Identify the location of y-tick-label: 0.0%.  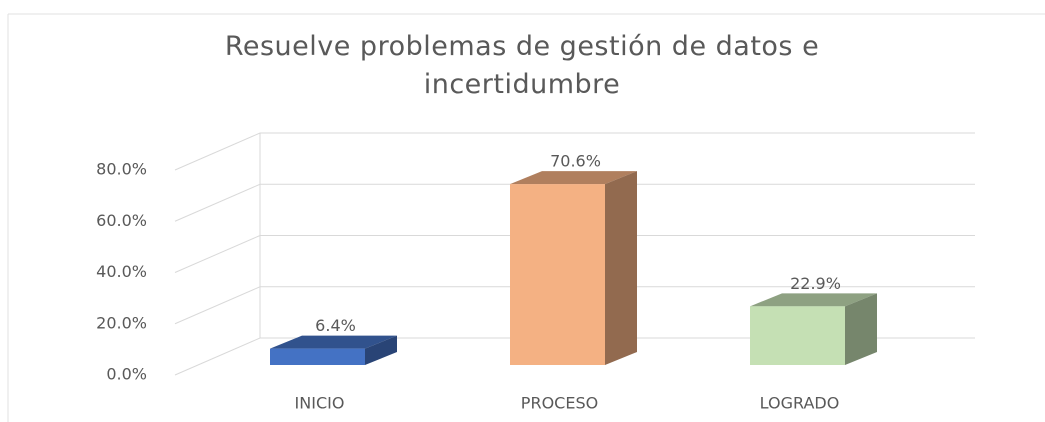
(126, 374).